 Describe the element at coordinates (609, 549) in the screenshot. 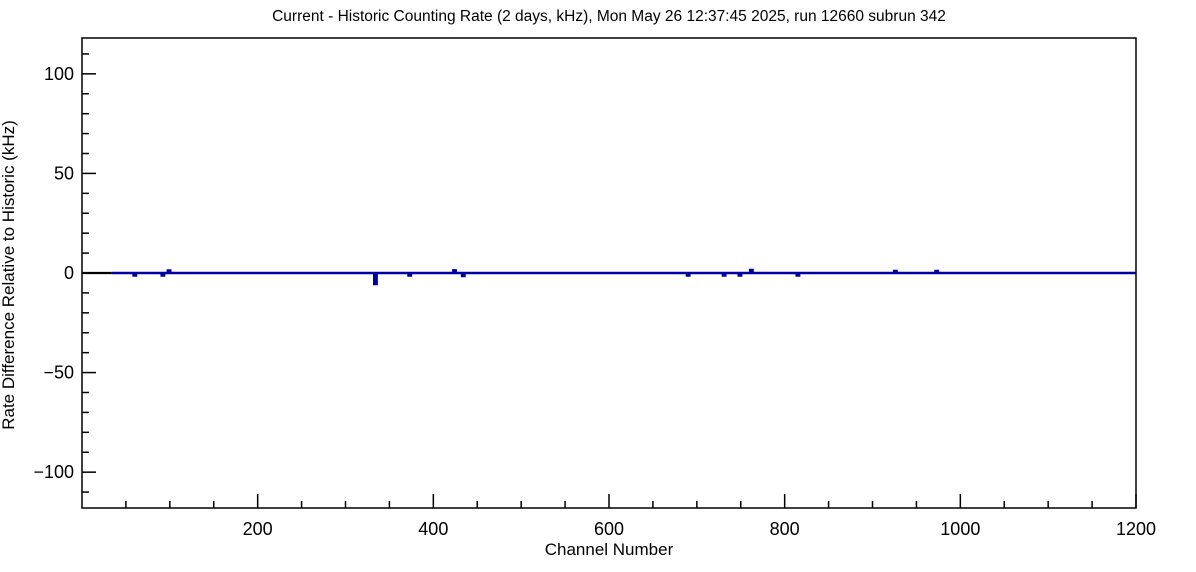

I see `x-axis-title: Channel Number` at that location.